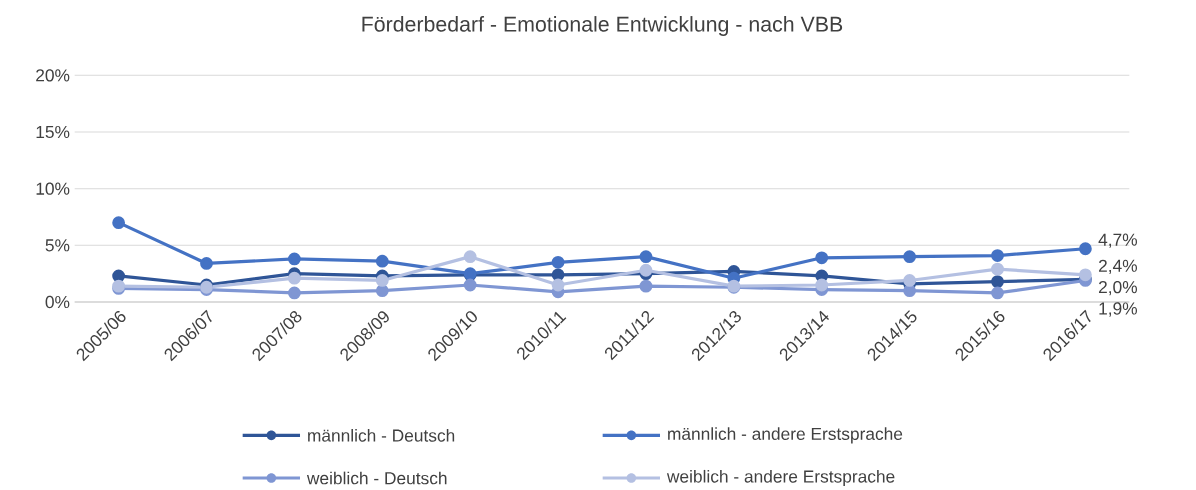 The height and width of the screenshot is (490, 1196). Describe the element at coordinates (780, 478) in the screenshot. I see `legend-label: weiblich - andere Erstsprache` at that location.